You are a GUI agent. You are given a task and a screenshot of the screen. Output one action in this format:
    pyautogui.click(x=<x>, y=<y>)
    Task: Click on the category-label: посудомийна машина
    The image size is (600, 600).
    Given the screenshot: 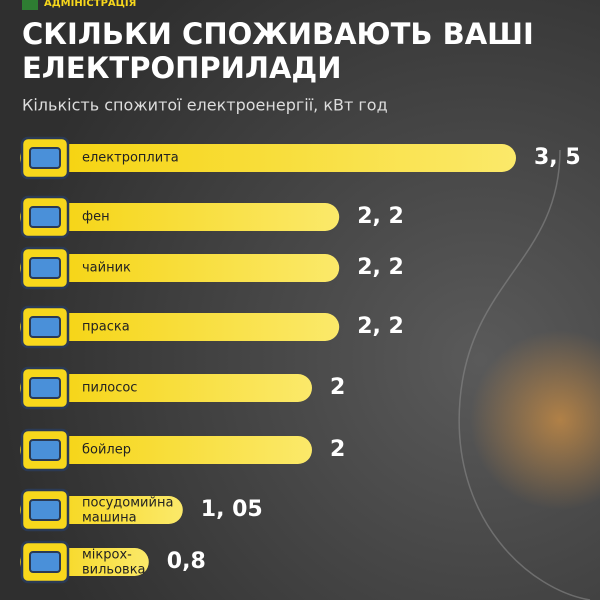 What is the action you would take?
    pyautogui.click(x=127, y=510)
    